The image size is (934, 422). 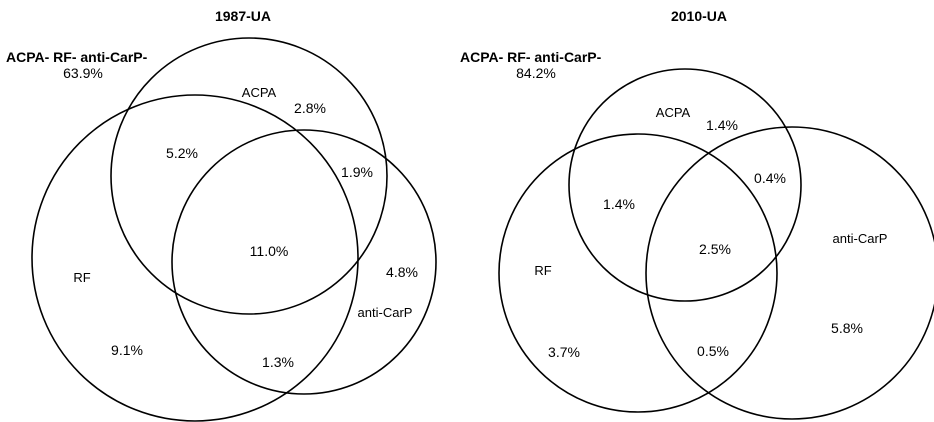 What do you see at coordinates (127, 350) in the screenshot?
I see `rf-only-value: 9.1%` at bounding box center [127, 350].